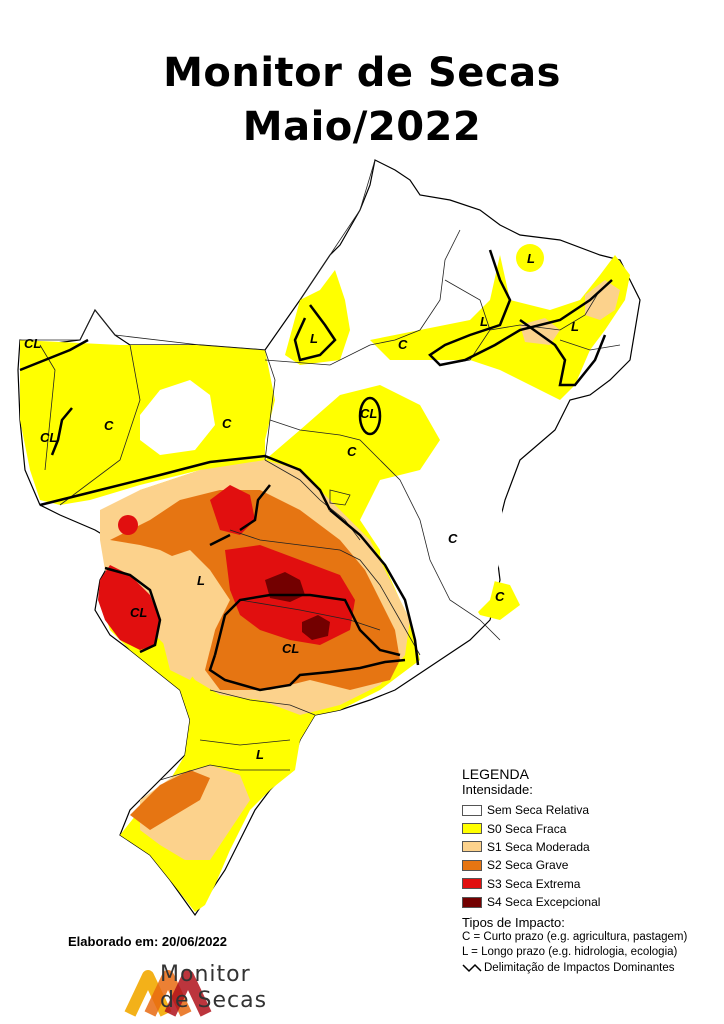  Describe the element at coordinates (128, 525) in the screenshot. I see `s3-west-blob` at that location.